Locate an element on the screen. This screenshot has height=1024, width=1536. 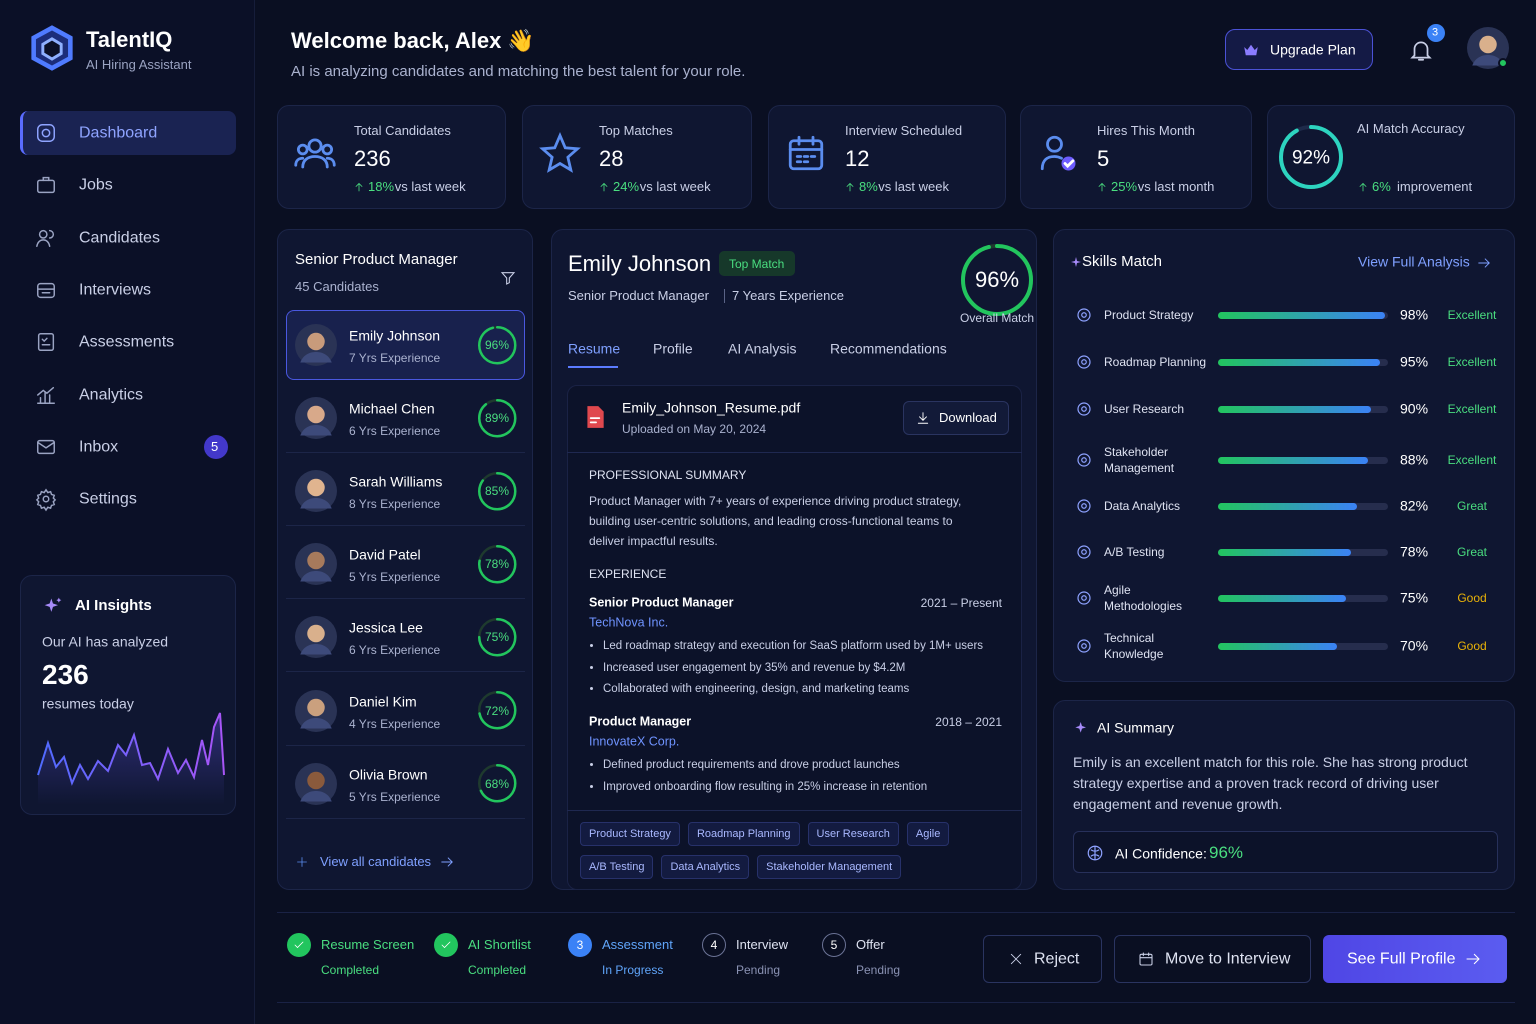
match-label: 85% is located at coordinates (497, 490).